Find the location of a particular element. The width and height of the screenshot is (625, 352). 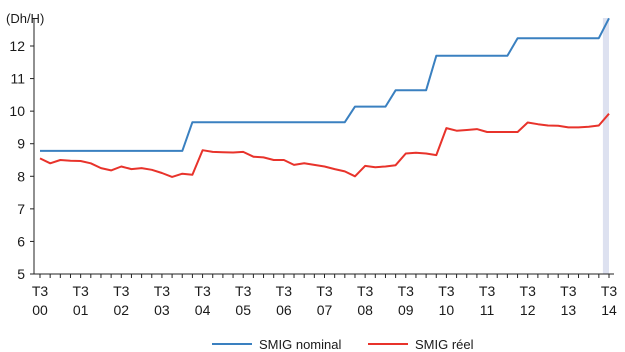

shaded-period is located at coordinates (605, 146).